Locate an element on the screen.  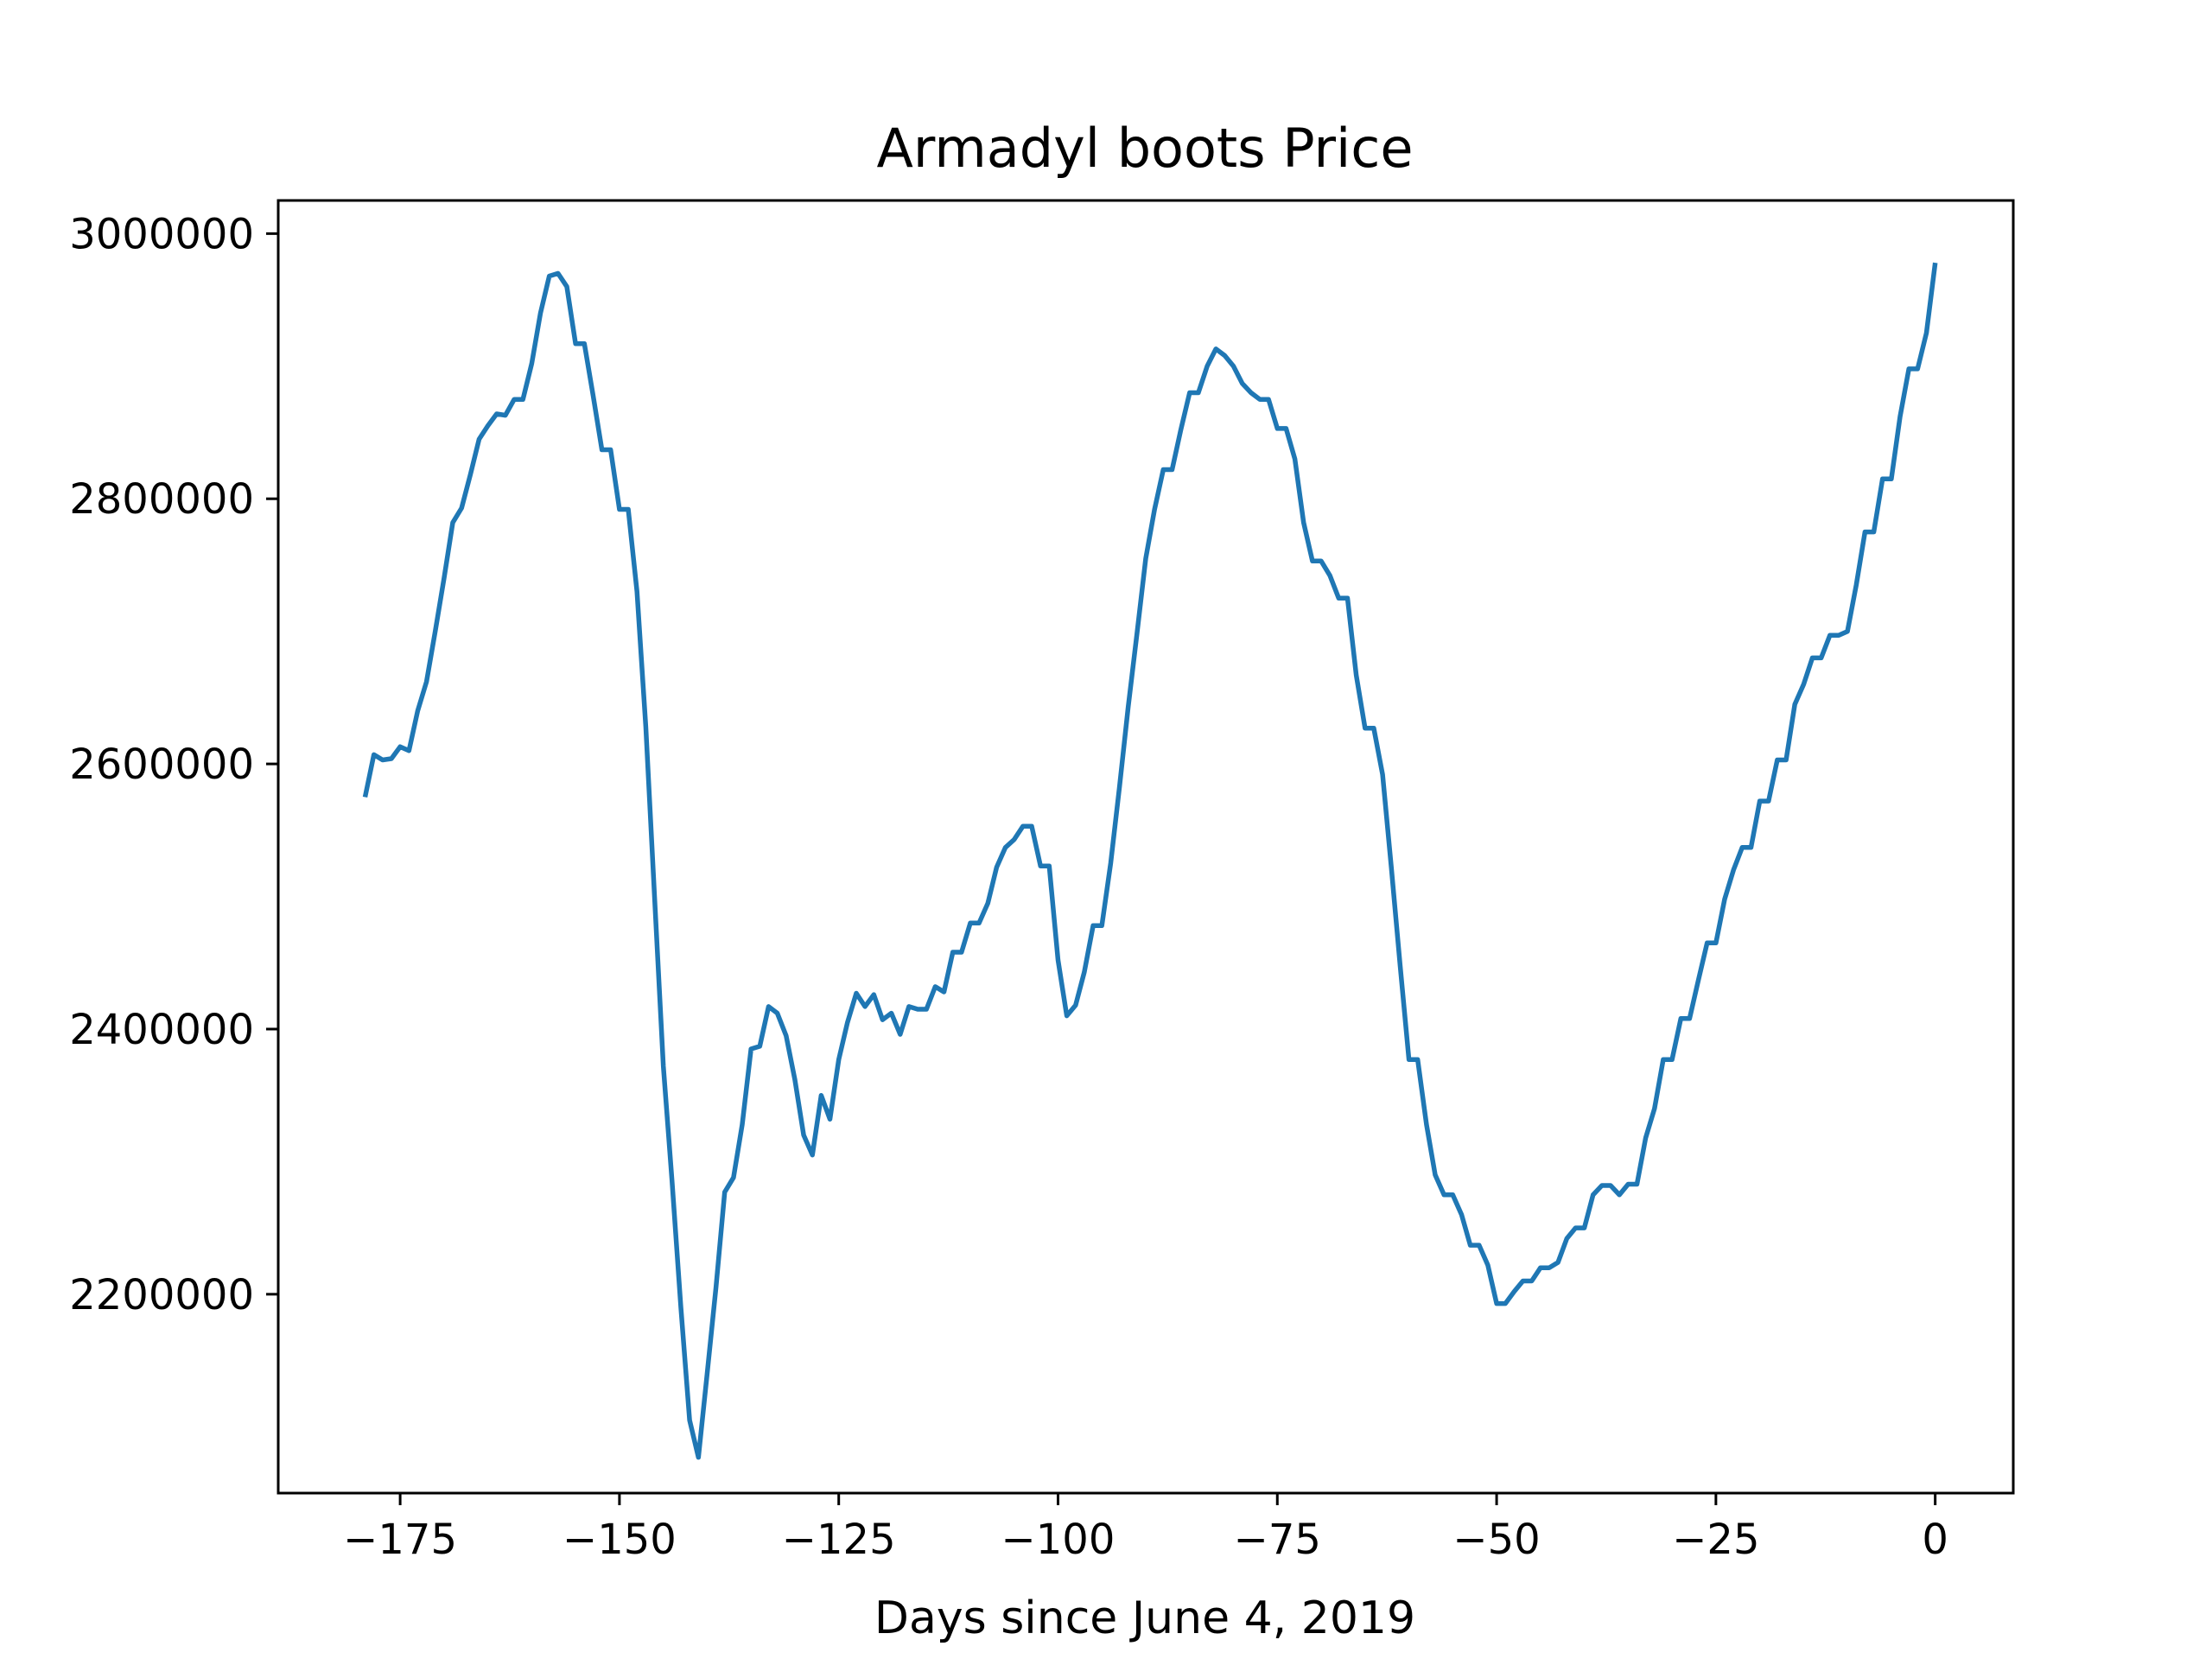
x-tick-label: −125 is located at coordinates (839, 1540).